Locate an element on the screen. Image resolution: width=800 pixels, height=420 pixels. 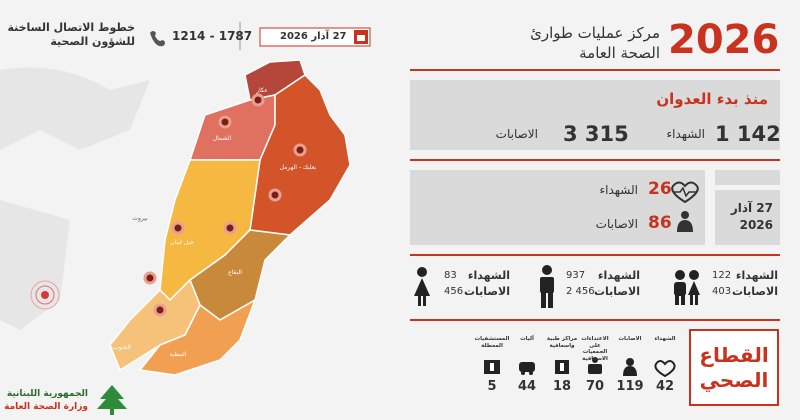
men-injured-label: الاصابات is located at coordinates (616, 291).